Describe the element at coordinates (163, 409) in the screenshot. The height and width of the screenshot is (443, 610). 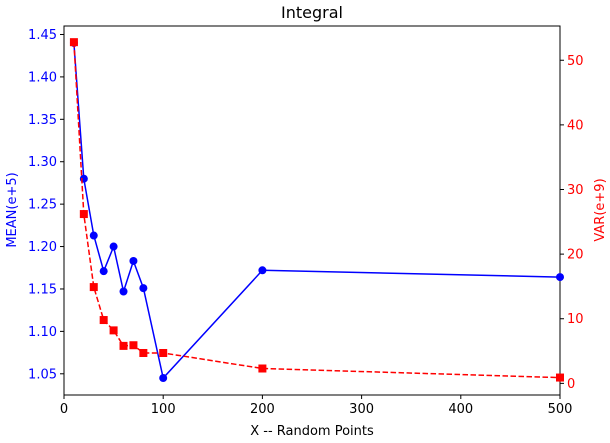
I see `x-tick-label: 100` at that location.